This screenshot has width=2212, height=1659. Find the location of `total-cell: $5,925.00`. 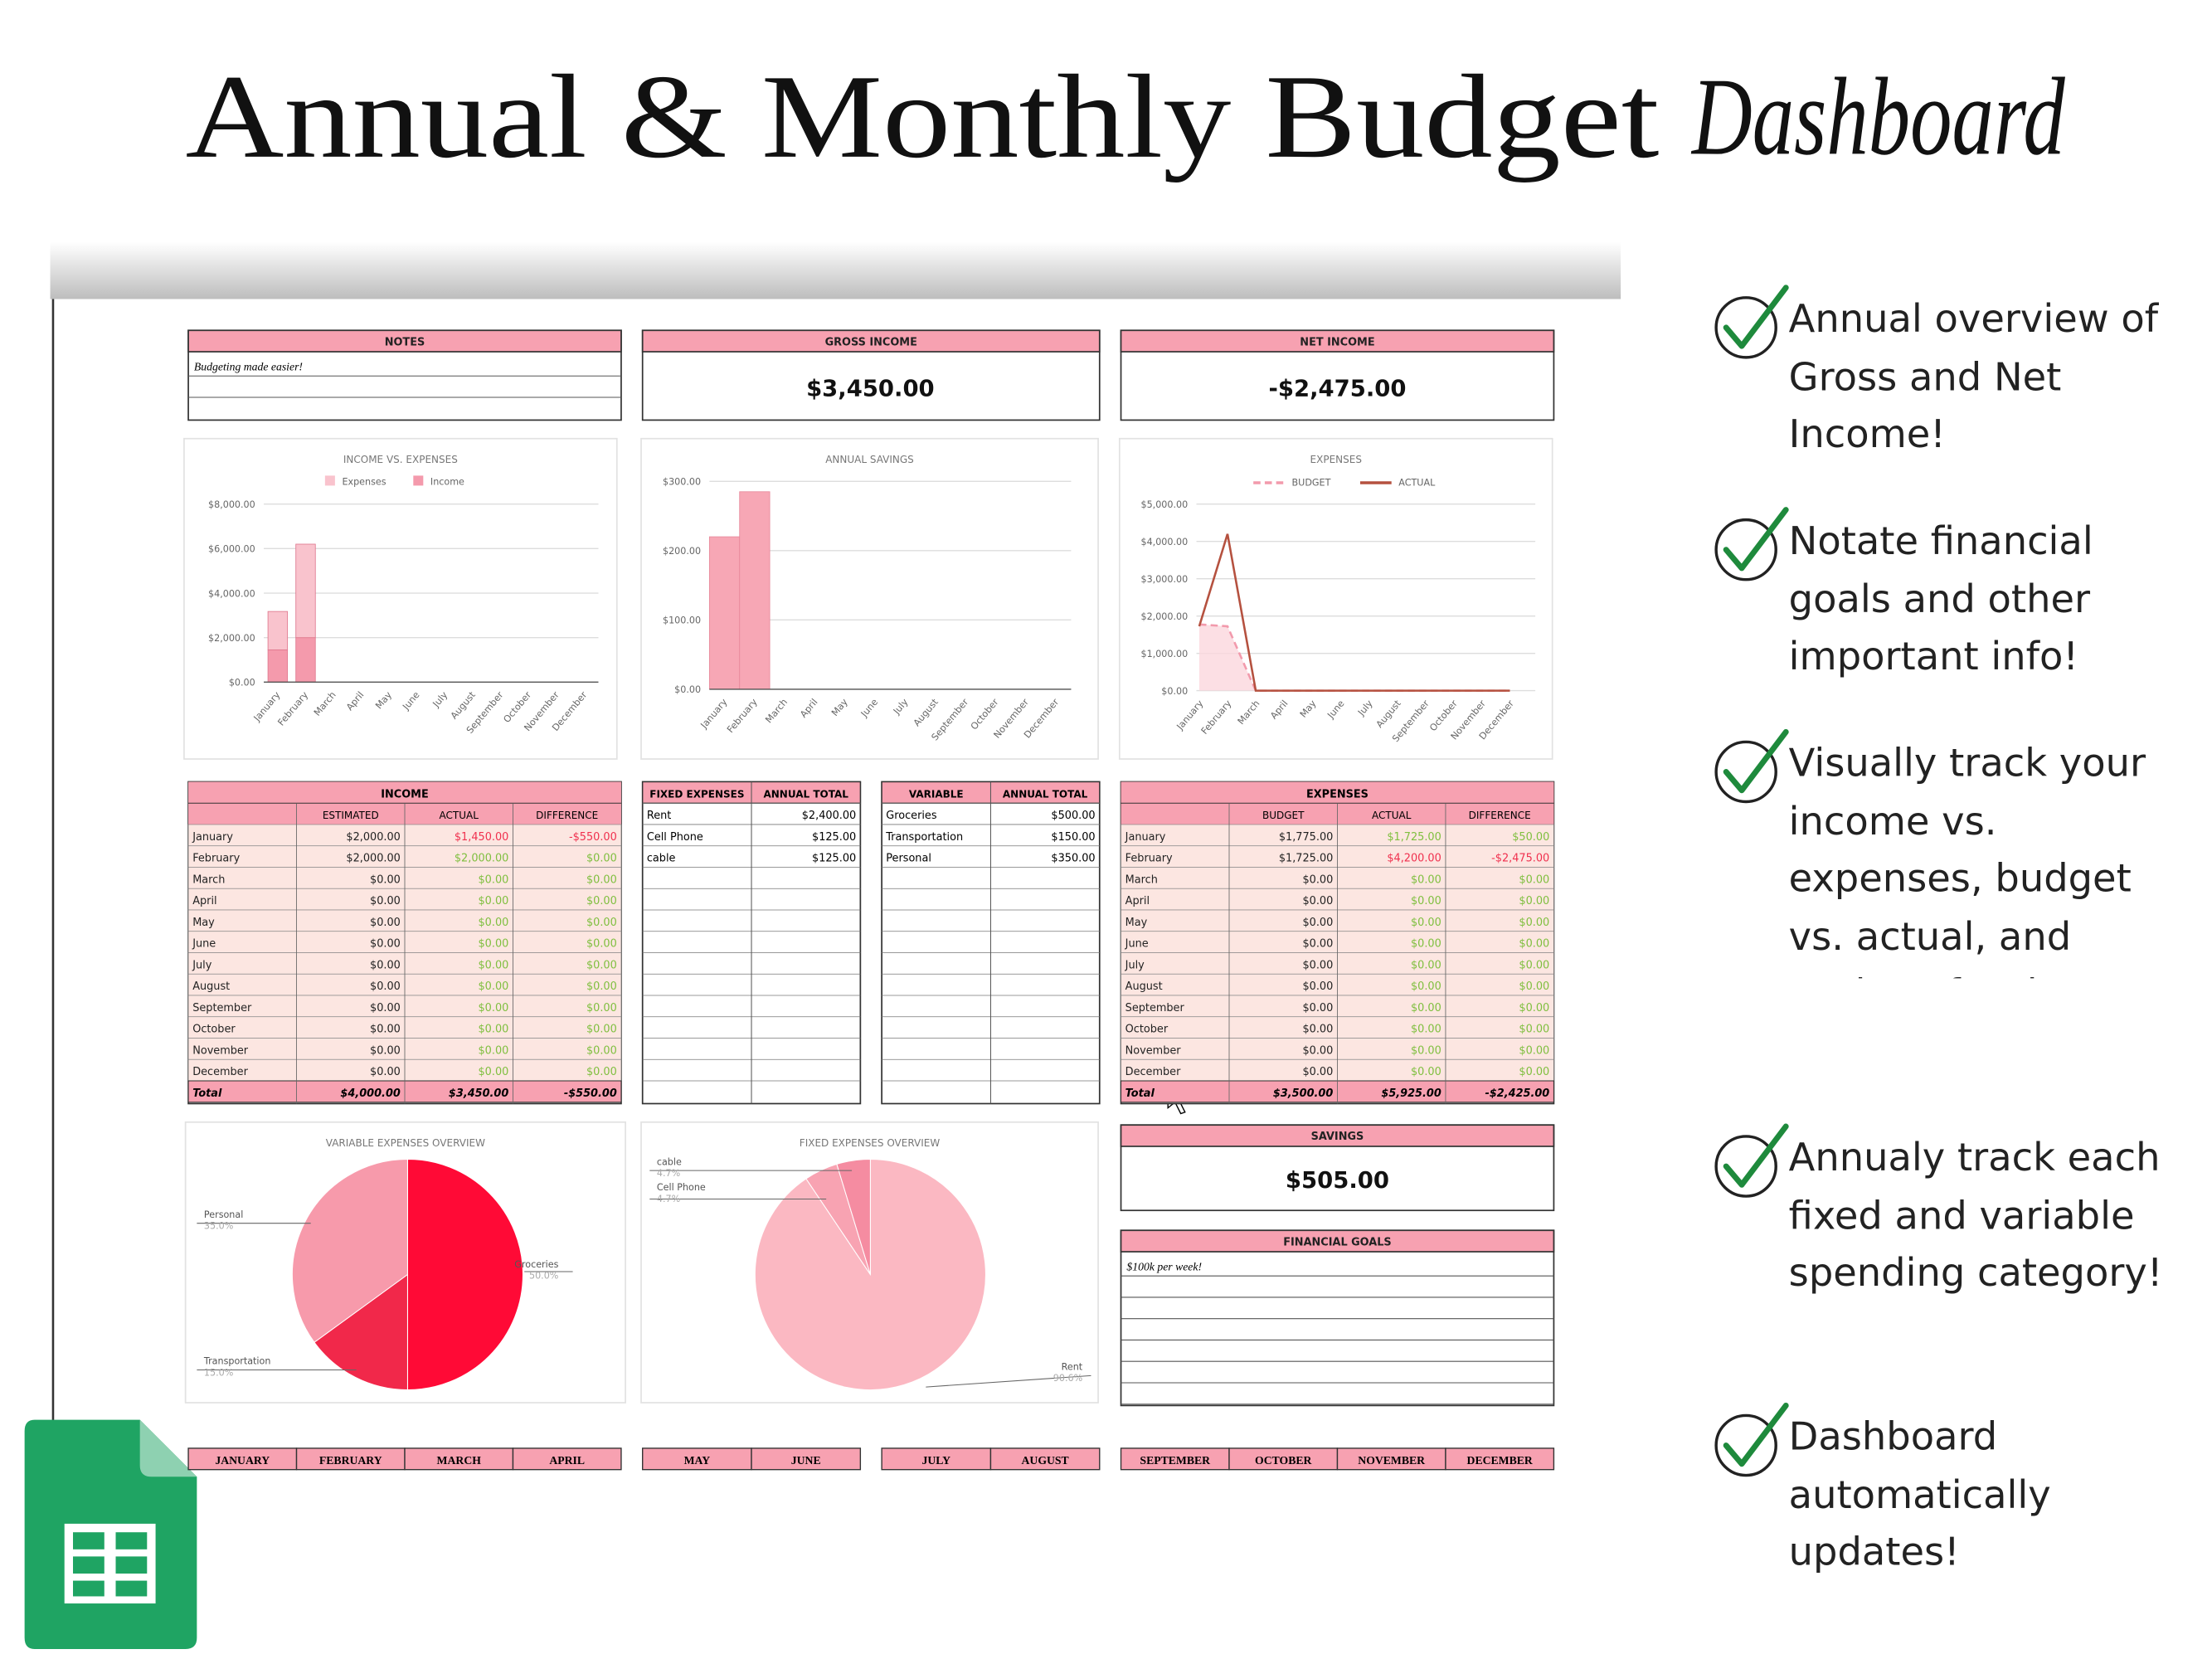

total-cell: $5,925.00 is located at coordinates (1411, 1093).